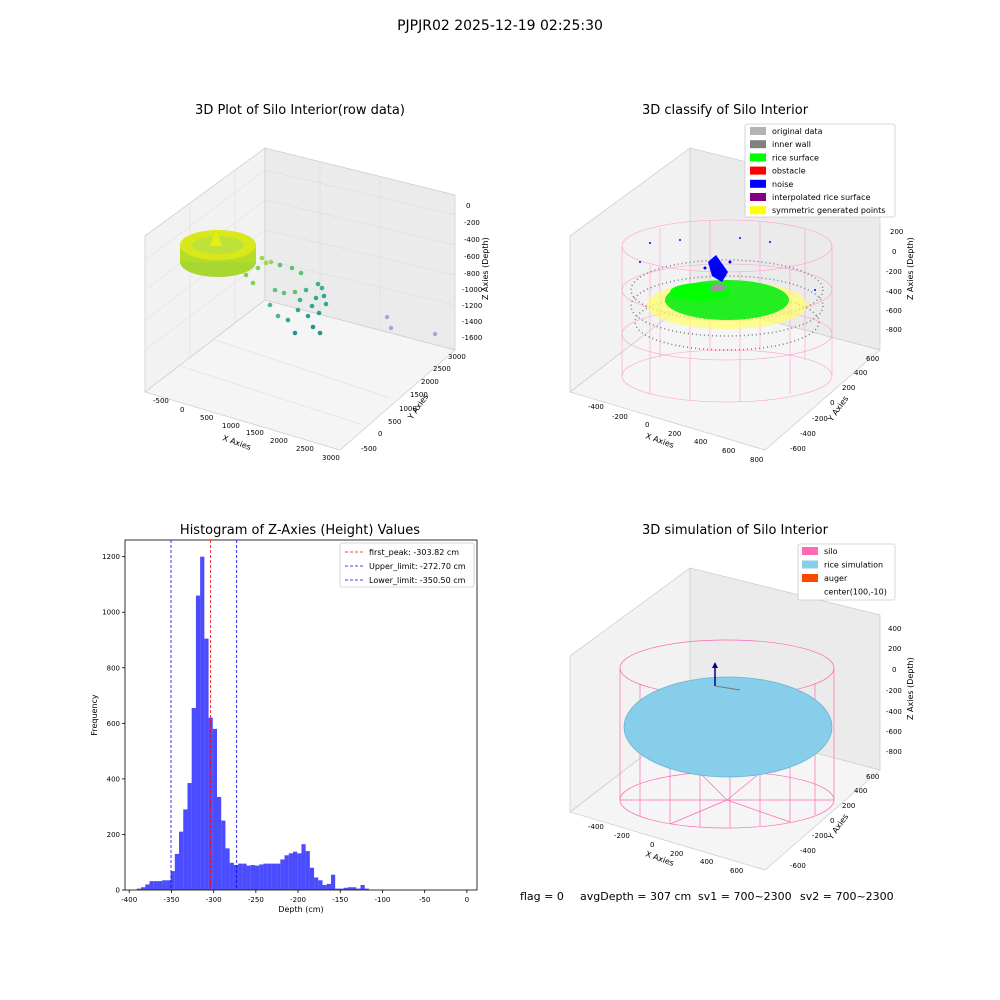 The height and width of the screenshot is (1000, 1000). I want to click on raw-xtick-1: 0, so click(182, 410).